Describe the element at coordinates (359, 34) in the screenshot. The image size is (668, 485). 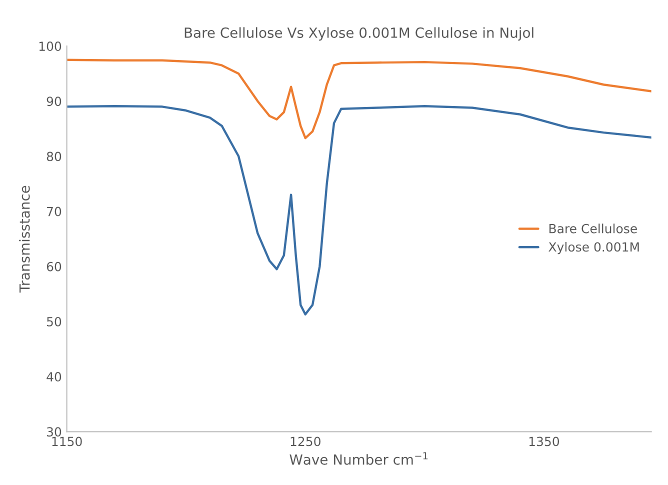
I see `chart-title: Bare Cellulose Vs Xylose 0.001M Cellulose in Nujol` at that location.